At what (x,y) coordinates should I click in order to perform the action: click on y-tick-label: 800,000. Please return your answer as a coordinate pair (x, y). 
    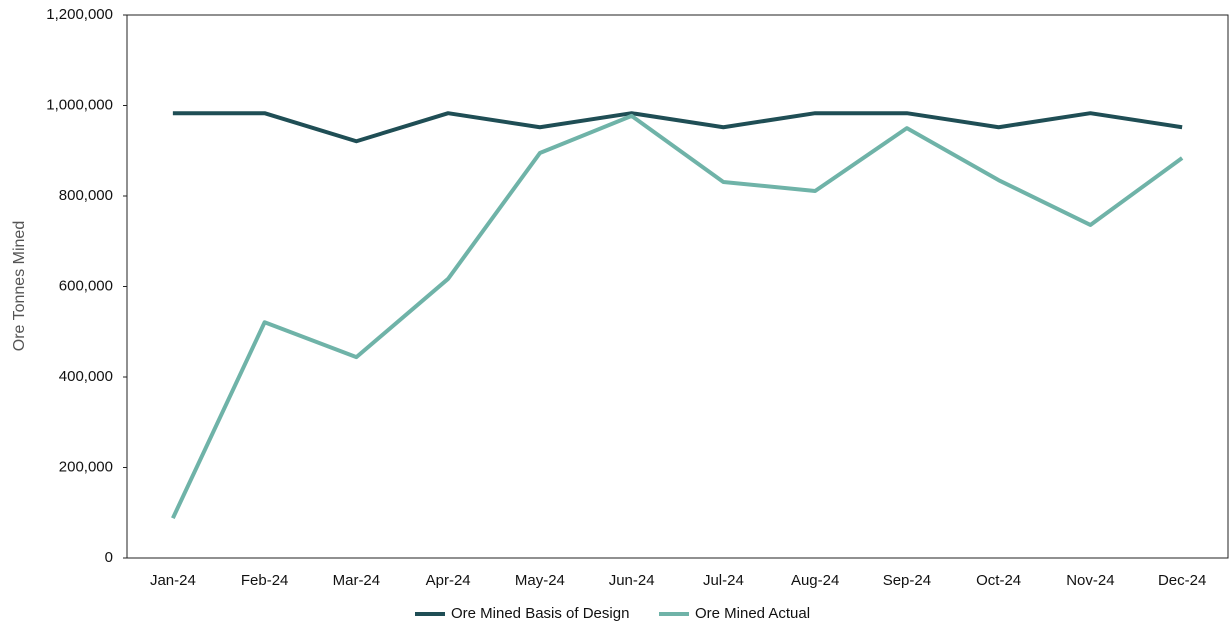
    Looking at the image, I should click on (86, 195).